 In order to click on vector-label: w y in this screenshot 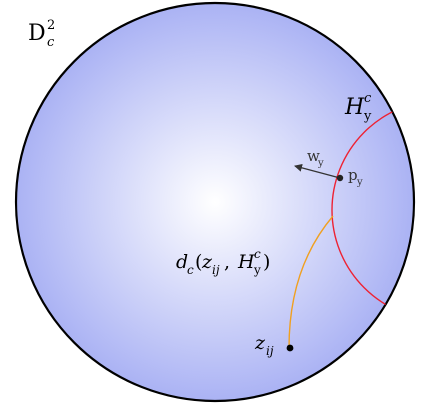, I will do `click(315, 158)`.